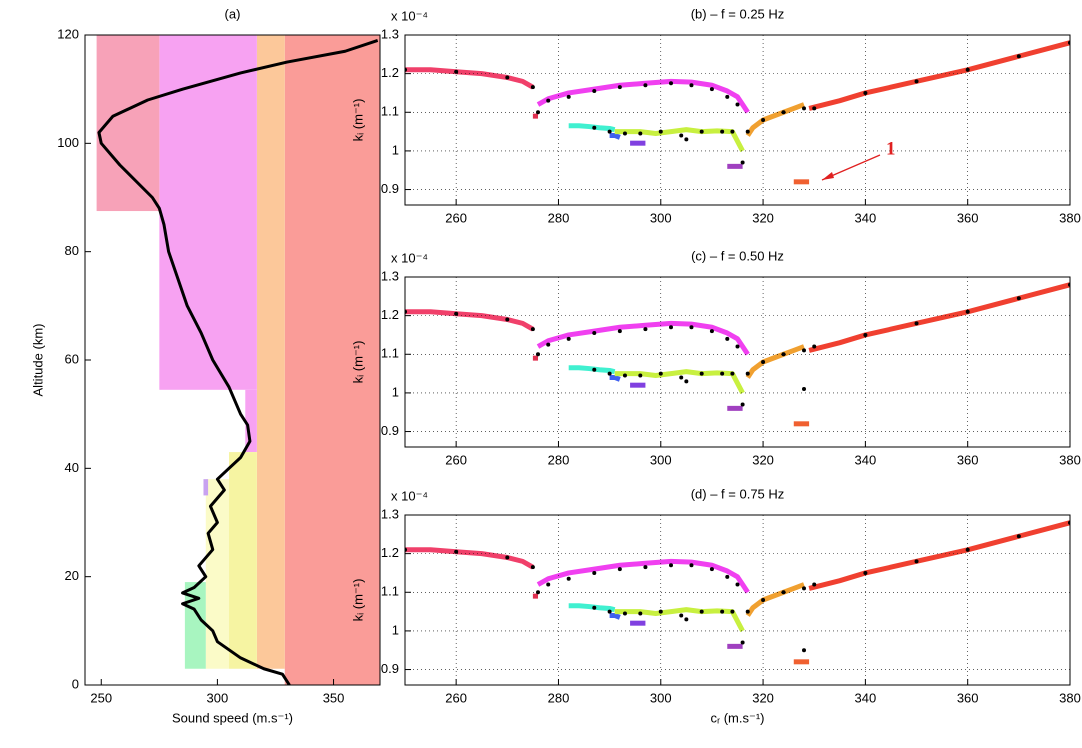 This screenshot has width=1082, height=748. What do you see at coordinates (72, 358) in the screenshot?
I see `y-tick-label: 60` at bounding box center [72, 358].